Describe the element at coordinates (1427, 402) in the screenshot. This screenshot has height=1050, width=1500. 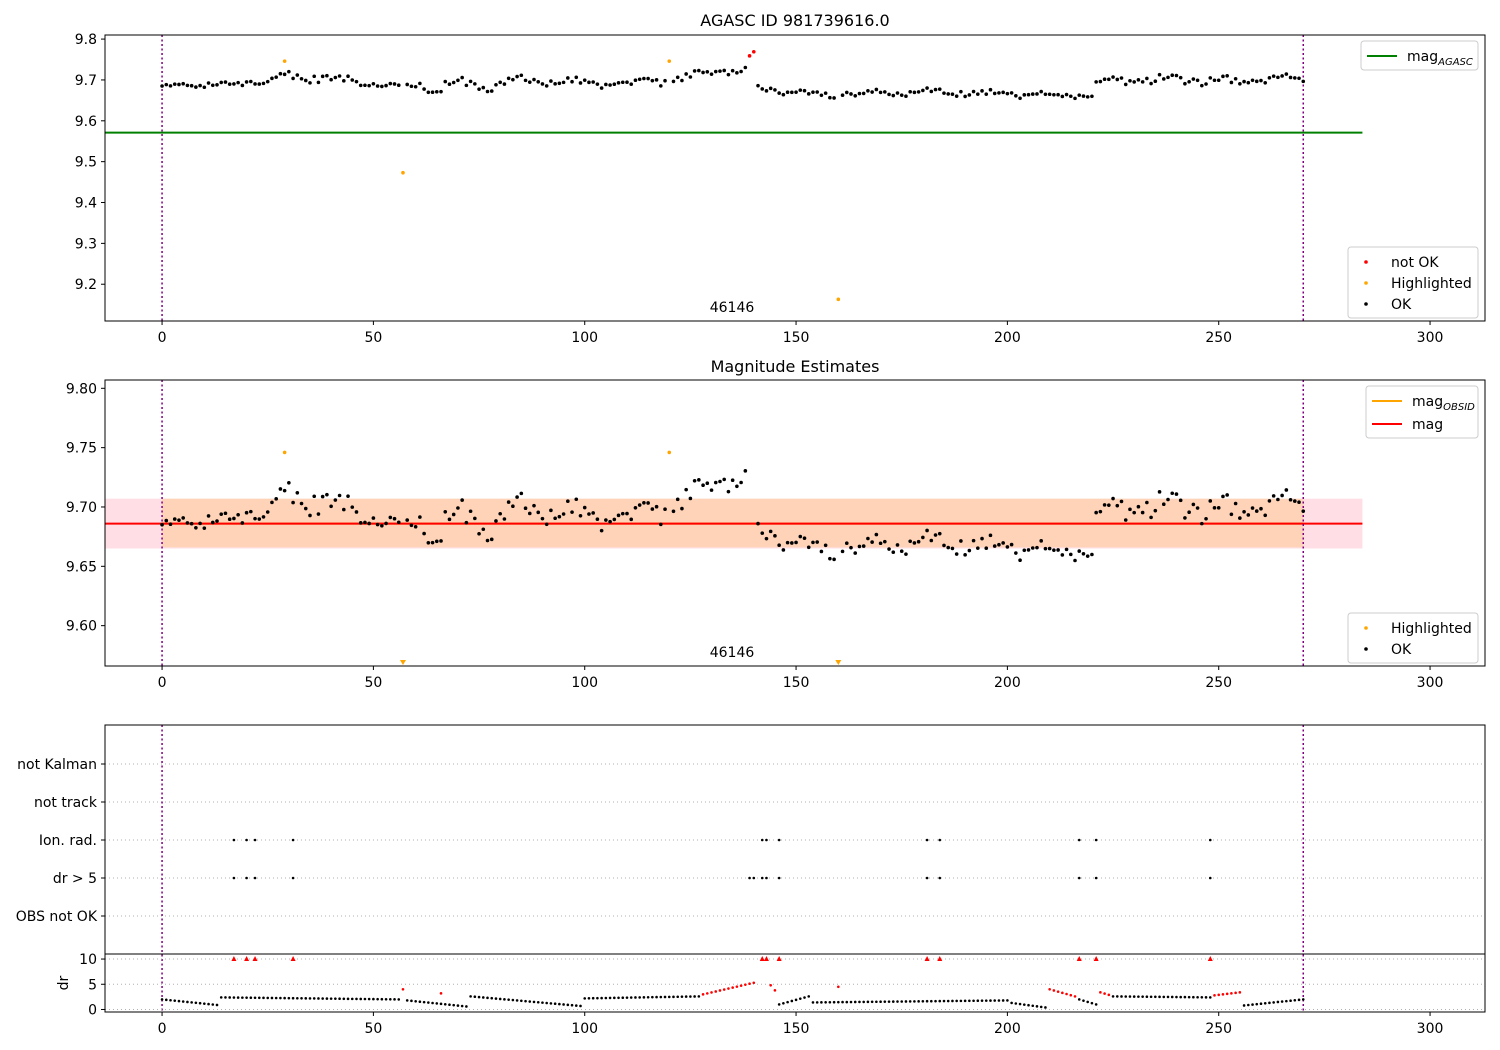
I see `legend-label-main: mag` at that location.